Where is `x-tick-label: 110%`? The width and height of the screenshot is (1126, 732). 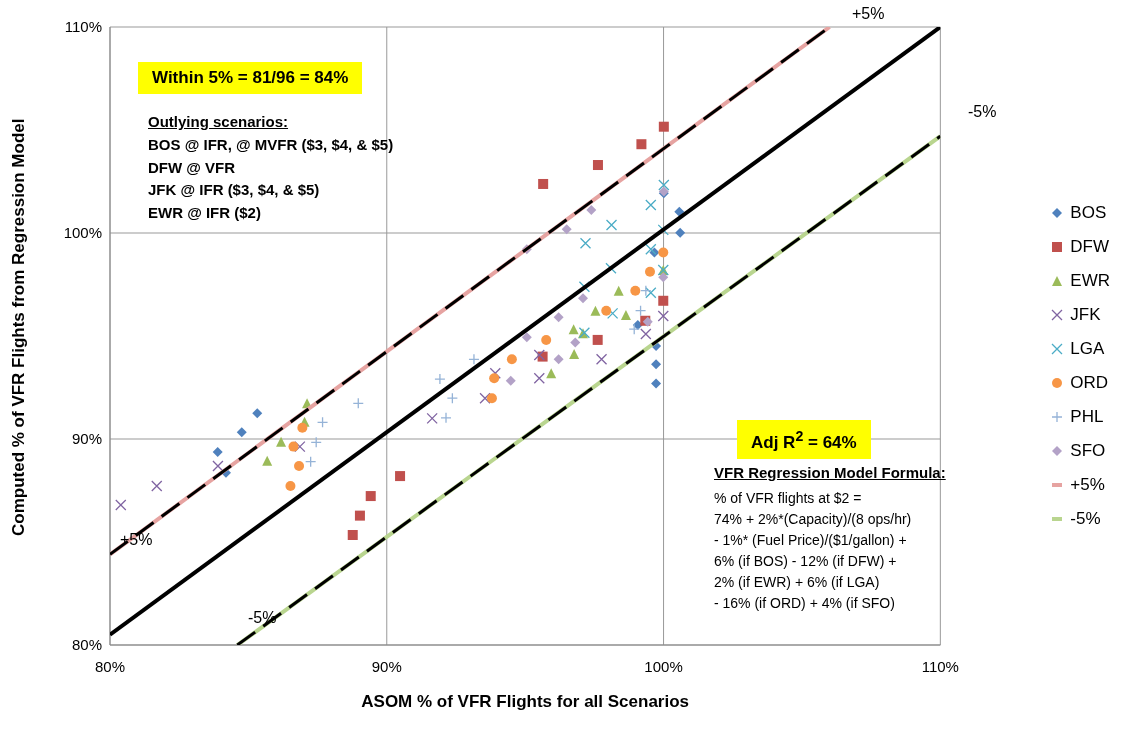 x-tick-label: 110% is located at coordinates (940, 666).